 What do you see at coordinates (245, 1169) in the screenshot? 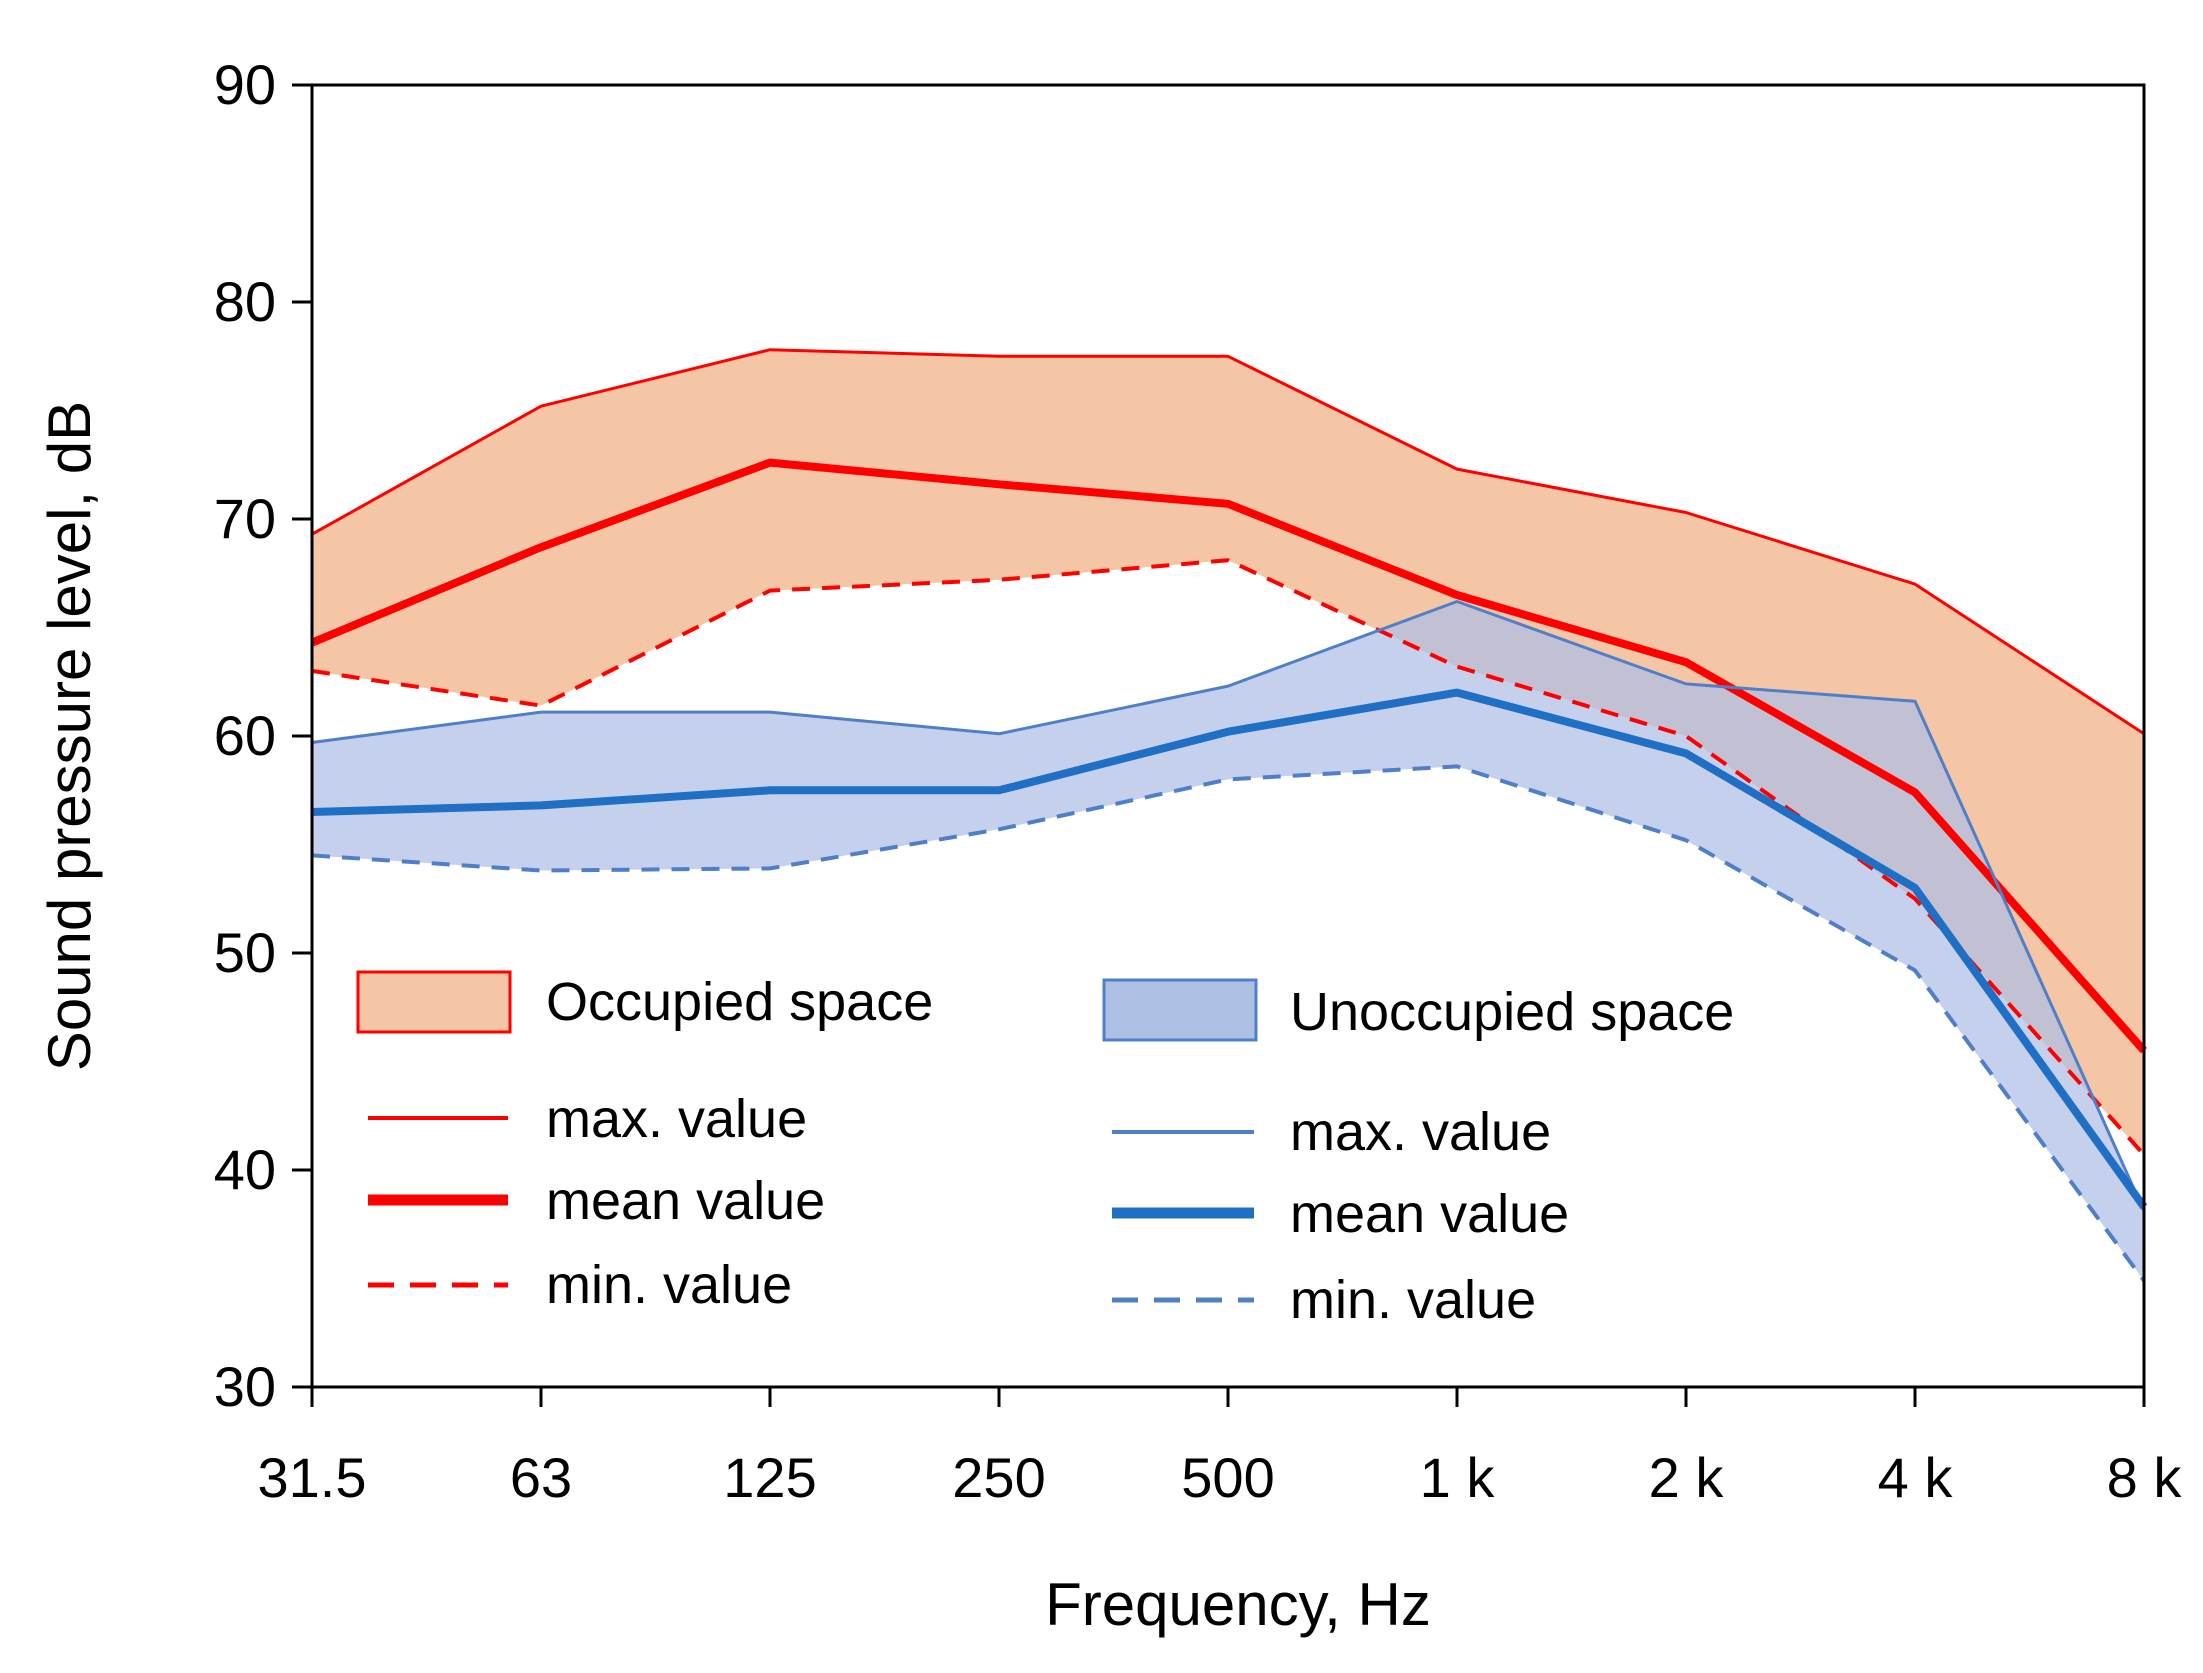
I see `y-tick-label: 40` at bounding box center [245, 1169].